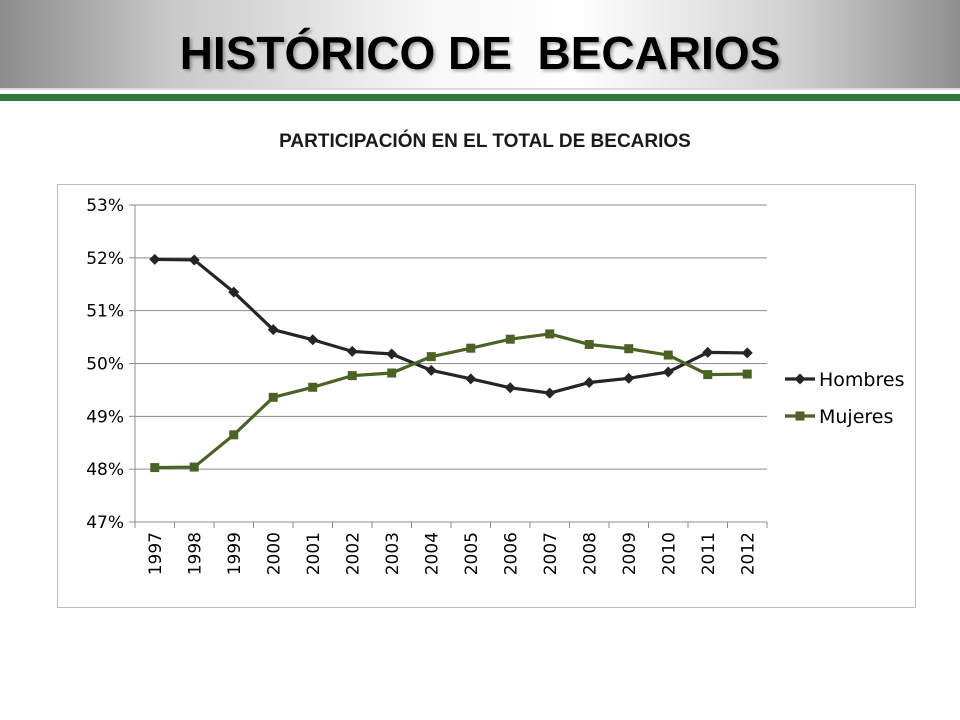  What do you see at coordinates (156, 553) in the screenshot?
I see `x-tick-label: 1997` at bounding box center [156, 553].